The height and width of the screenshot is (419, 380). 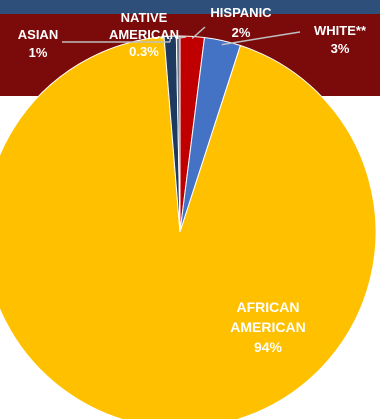 What do you see at coordinates (190, 7) in the screenshot?
I see `header-band-blue` at bounding box center [190, 7].